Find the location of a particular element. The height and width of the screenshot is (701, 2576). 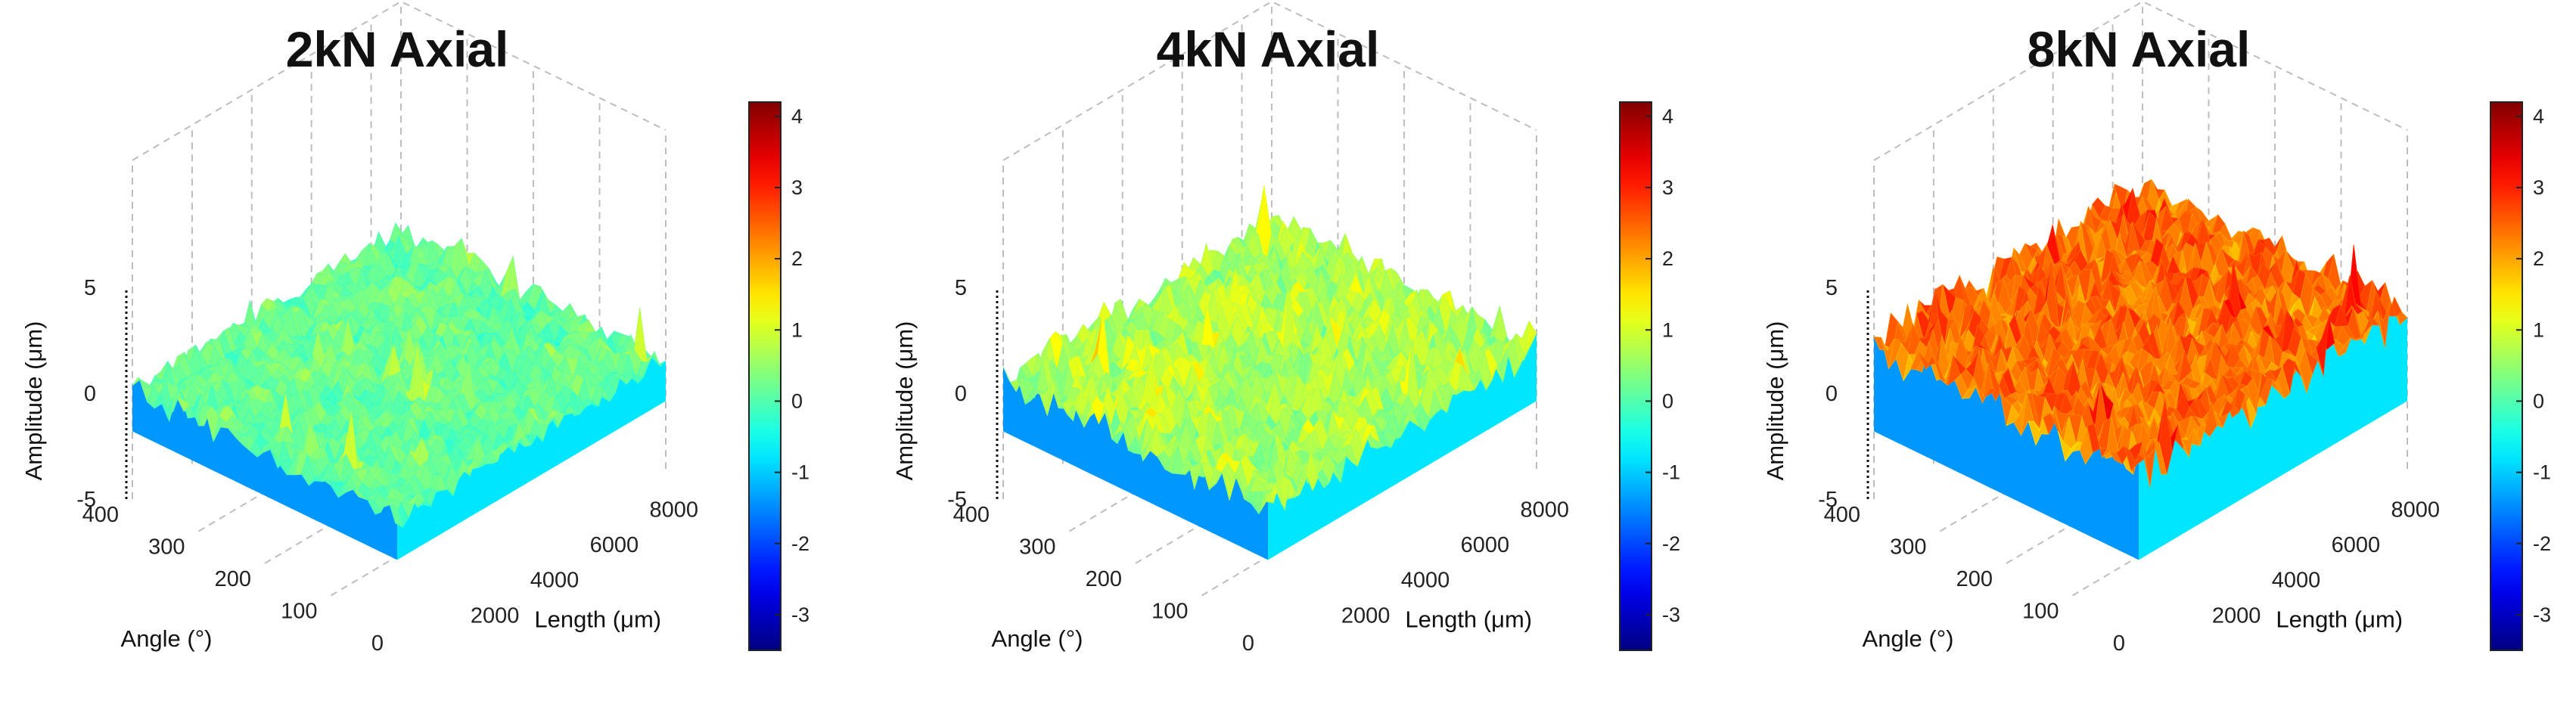

panel-title: 8kN Axial is located at coordinates (2139, 49).